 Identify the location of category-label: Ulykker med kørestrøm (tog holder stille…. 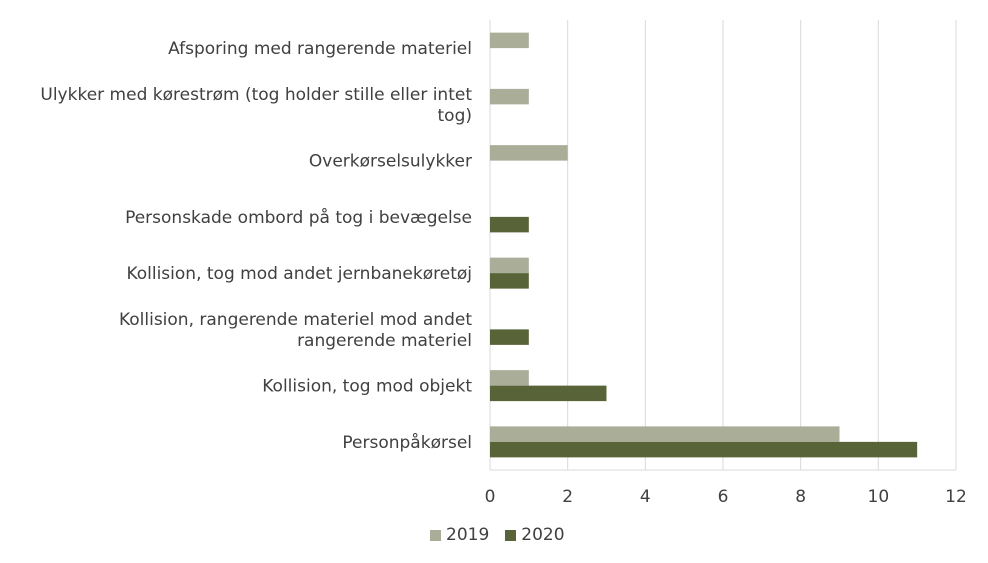
(256, 95).